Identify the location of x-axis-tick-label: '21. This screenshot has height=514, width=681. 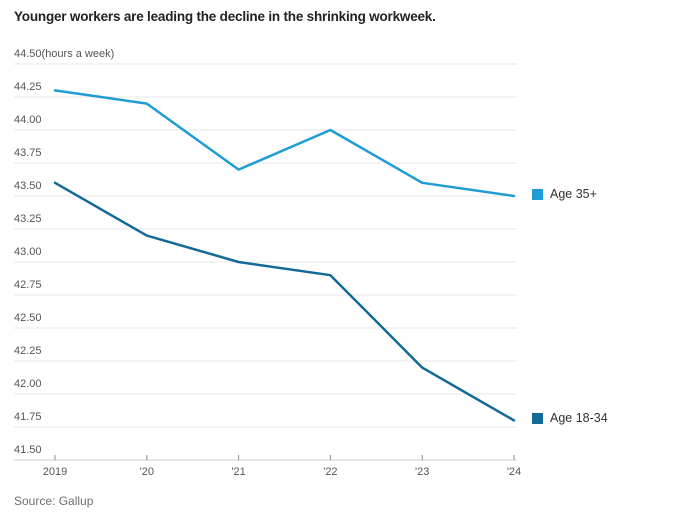
(238, 472).